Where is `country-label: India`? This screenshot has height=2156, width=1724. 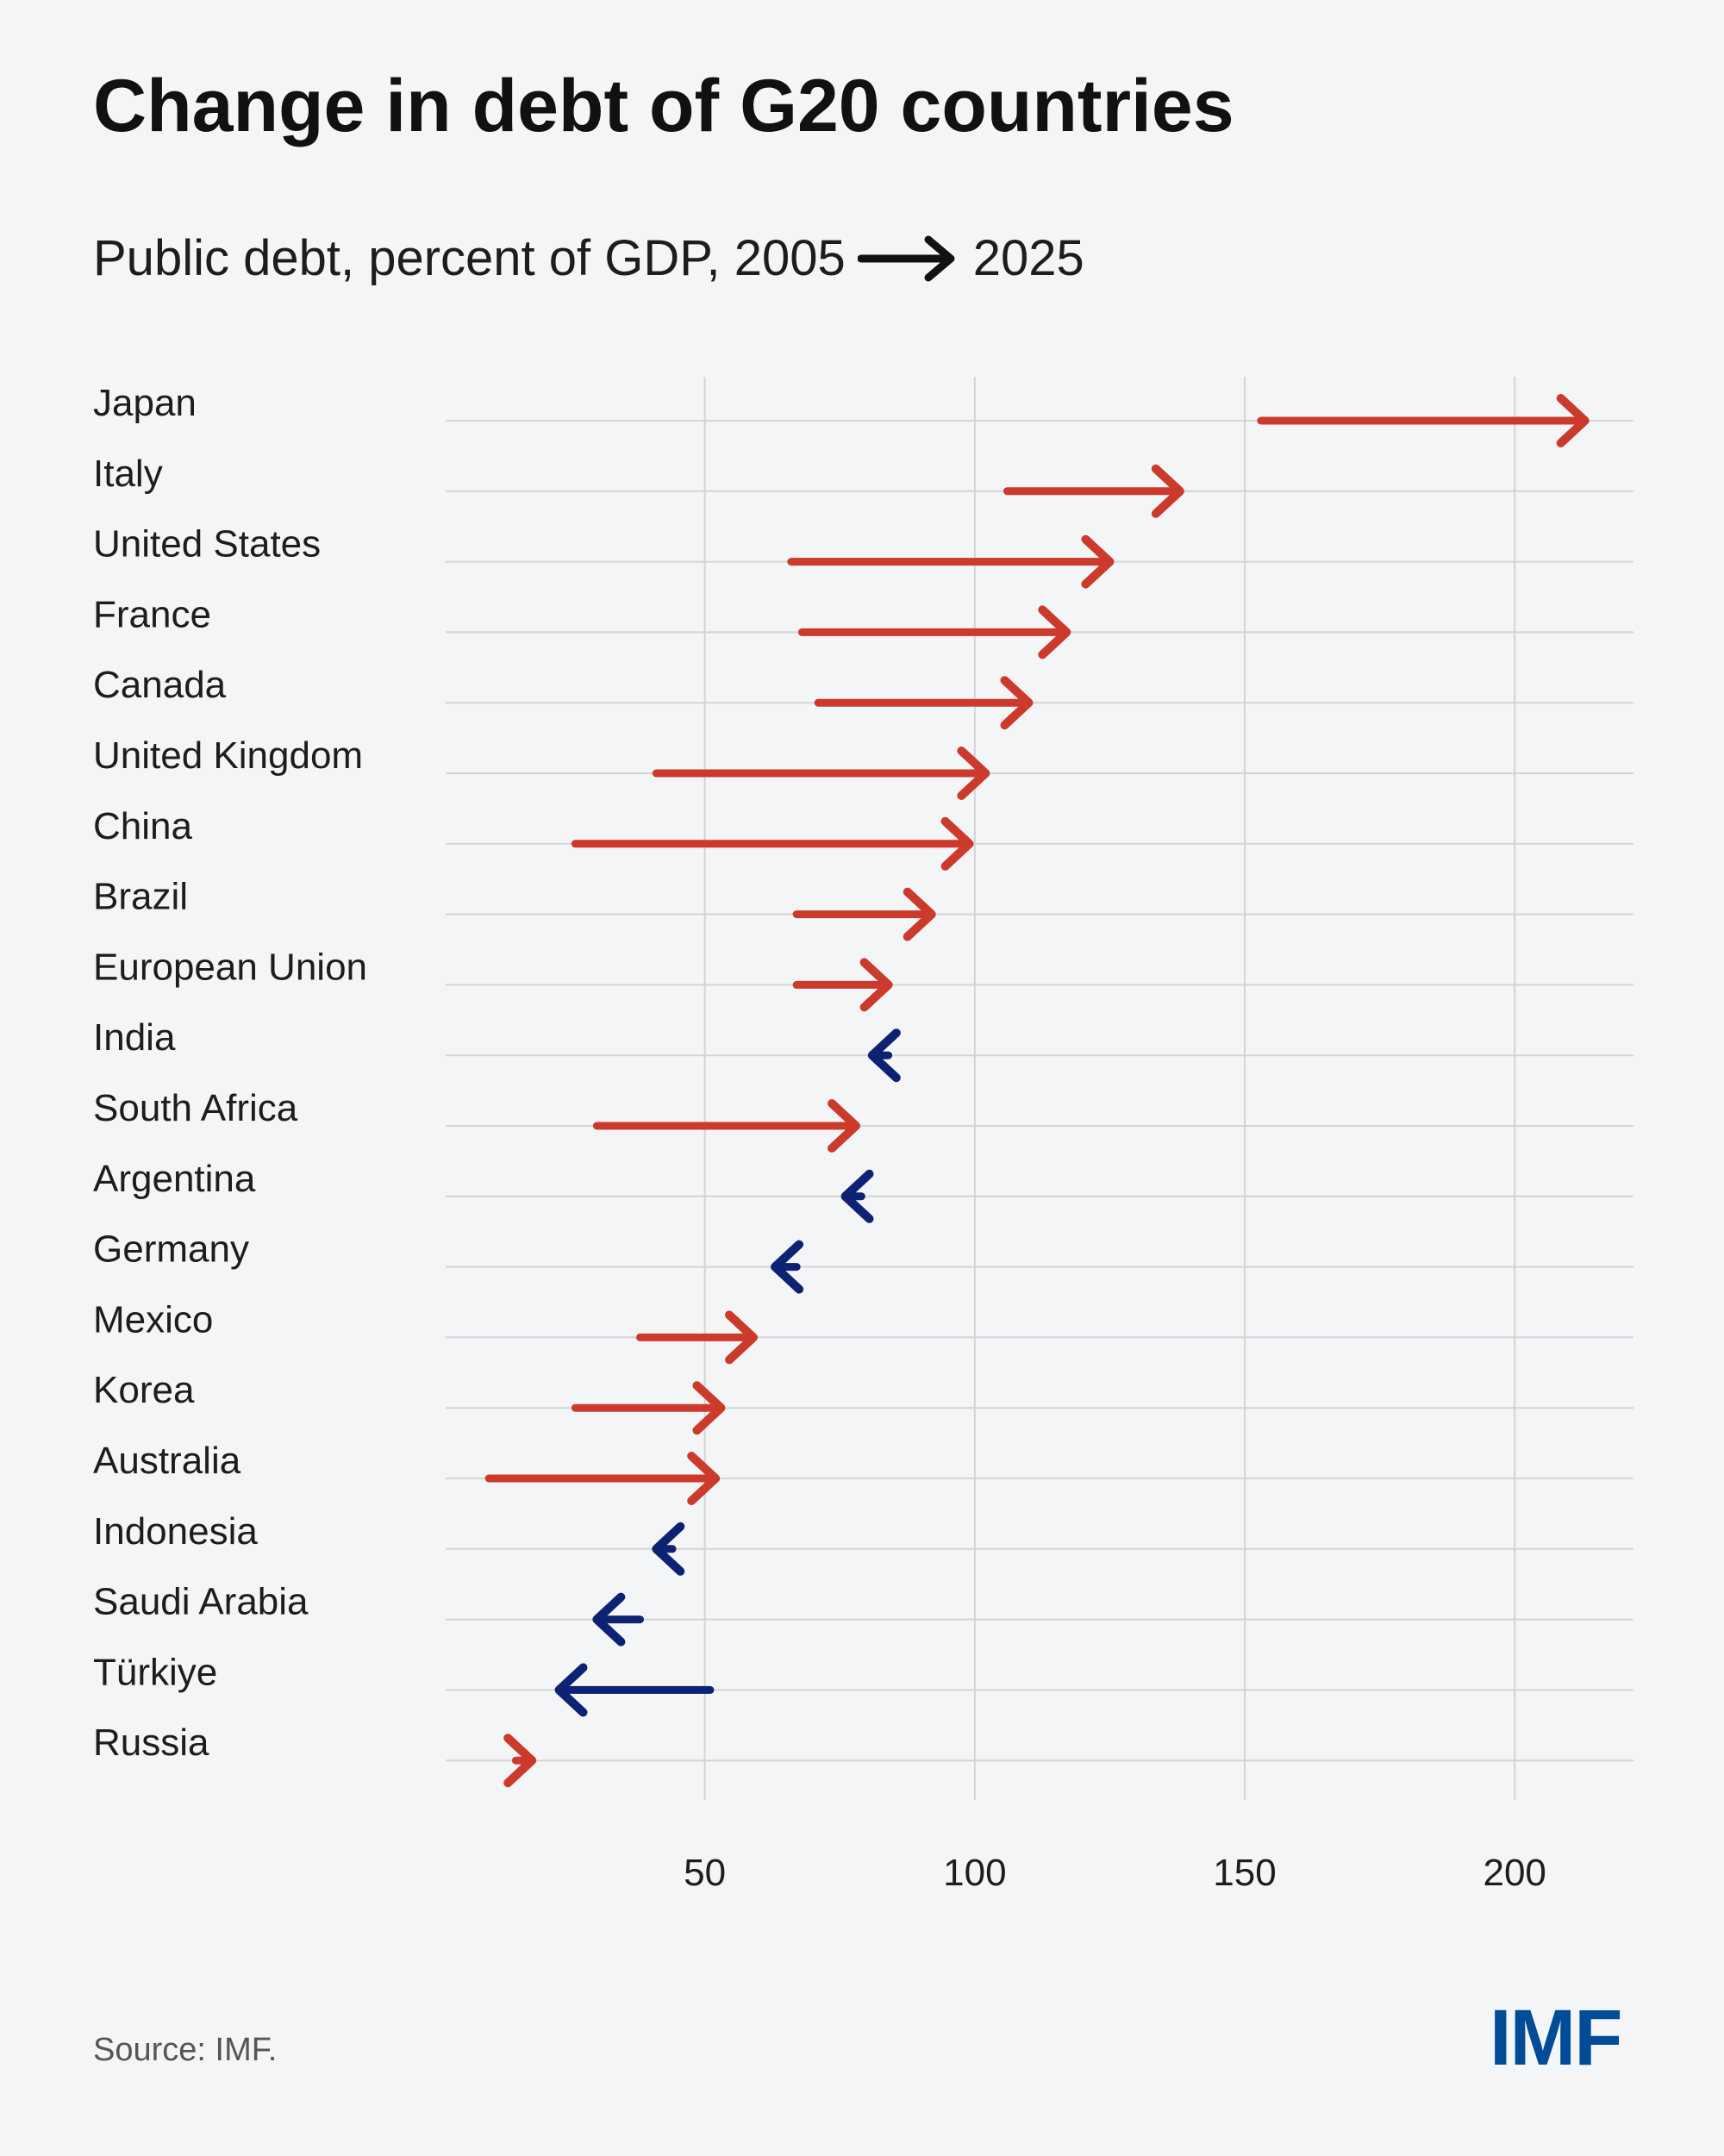
country-label: India is located at coordinates (134, 1037).